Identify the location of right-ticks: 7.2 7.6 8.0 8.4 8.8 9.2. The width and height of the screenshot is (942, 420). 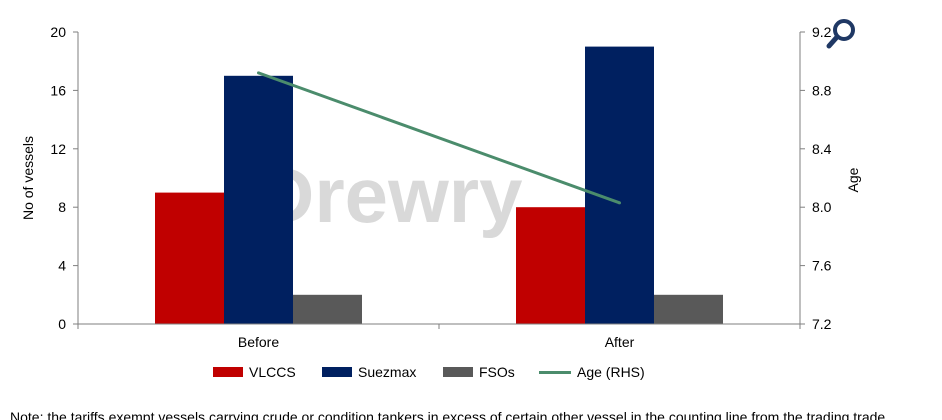
(816, 178).